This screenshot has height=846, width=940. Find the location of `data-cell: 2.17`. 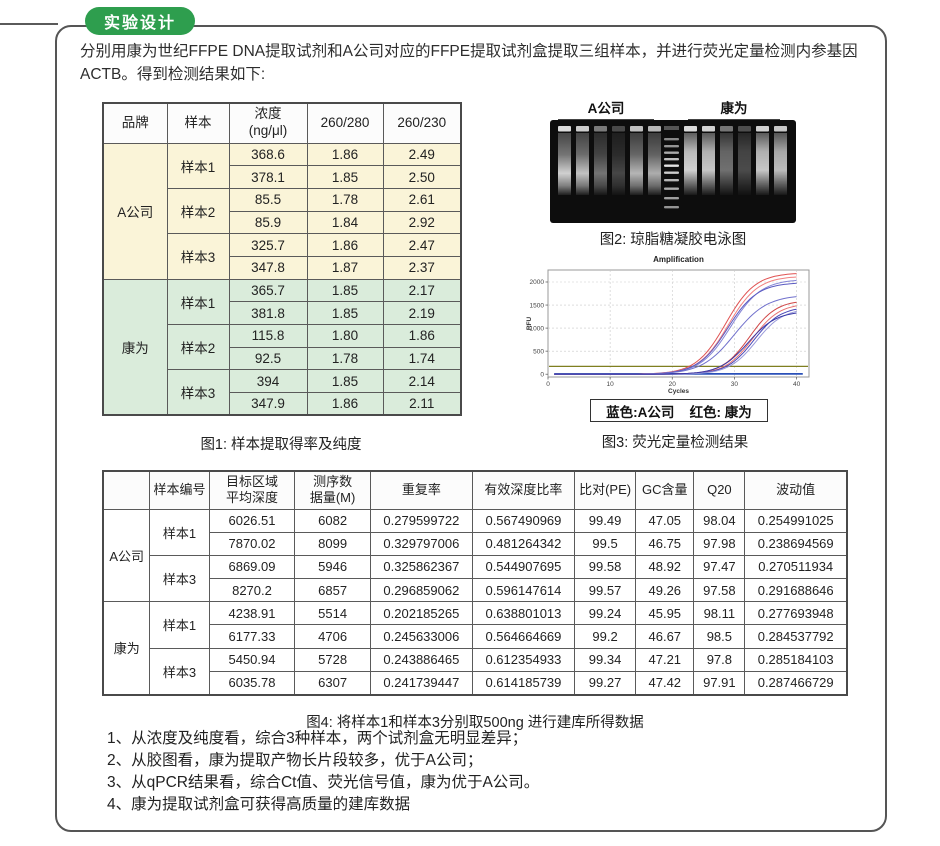

data-cell: 2.17 is located at coordinates (422, 290).